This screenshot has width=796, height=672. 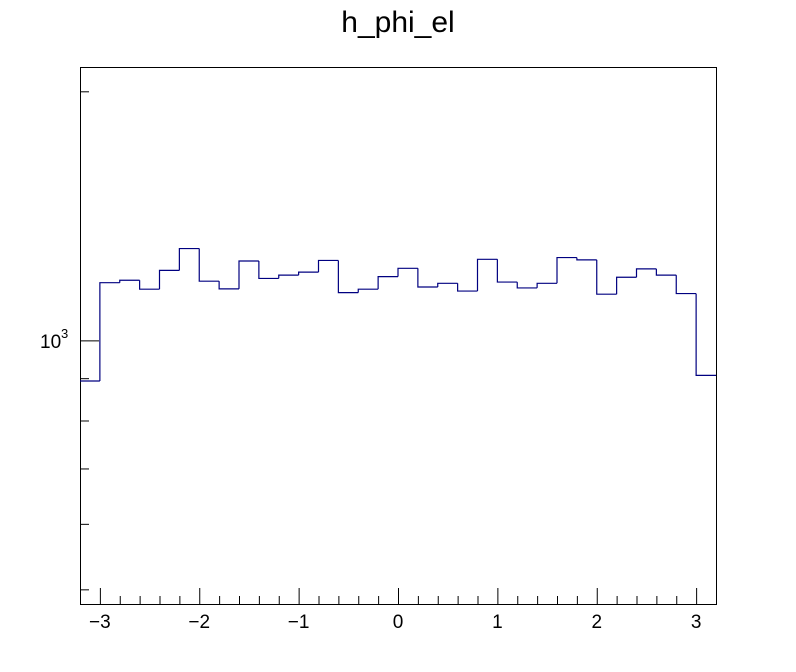 What do you see at coordinates (69, 341) in the screenshot?
I see `y-axis: 10 3` at bounding box center [69, 341].